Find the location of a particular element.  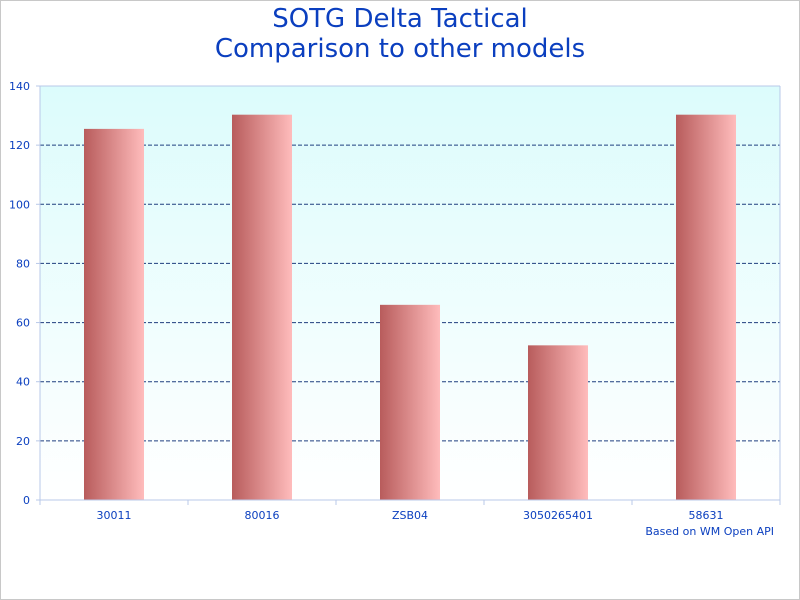

x-tick-label: 58631 is located at coordinates (706, 515).